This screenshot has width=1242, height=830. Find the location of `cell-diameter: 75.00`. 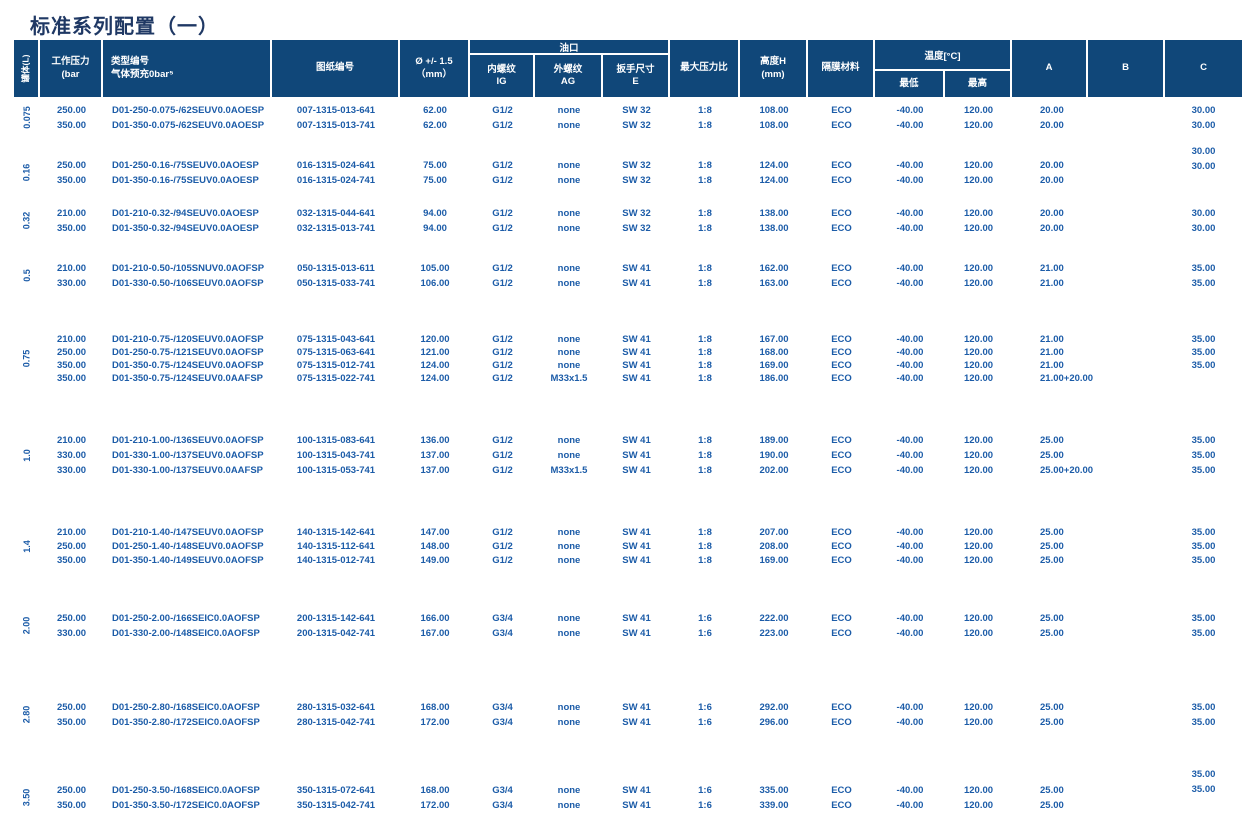

cell-diameter: 75.00 is located at coordinates (435, 180).